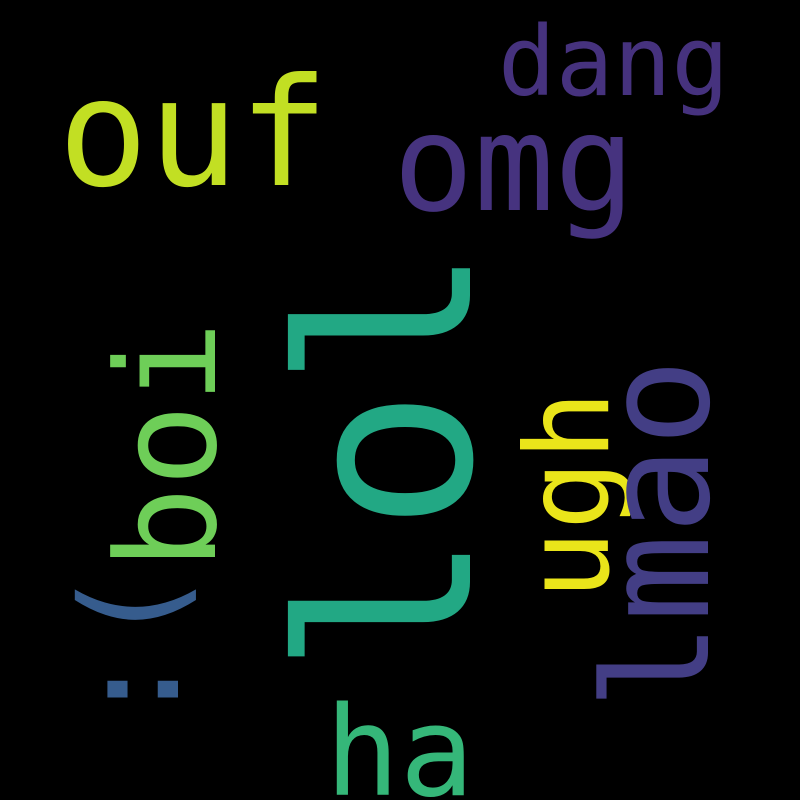  Describe the element at coordinates (568, 495) in the screenshot. I see `word-ugh: ugh` at that location.